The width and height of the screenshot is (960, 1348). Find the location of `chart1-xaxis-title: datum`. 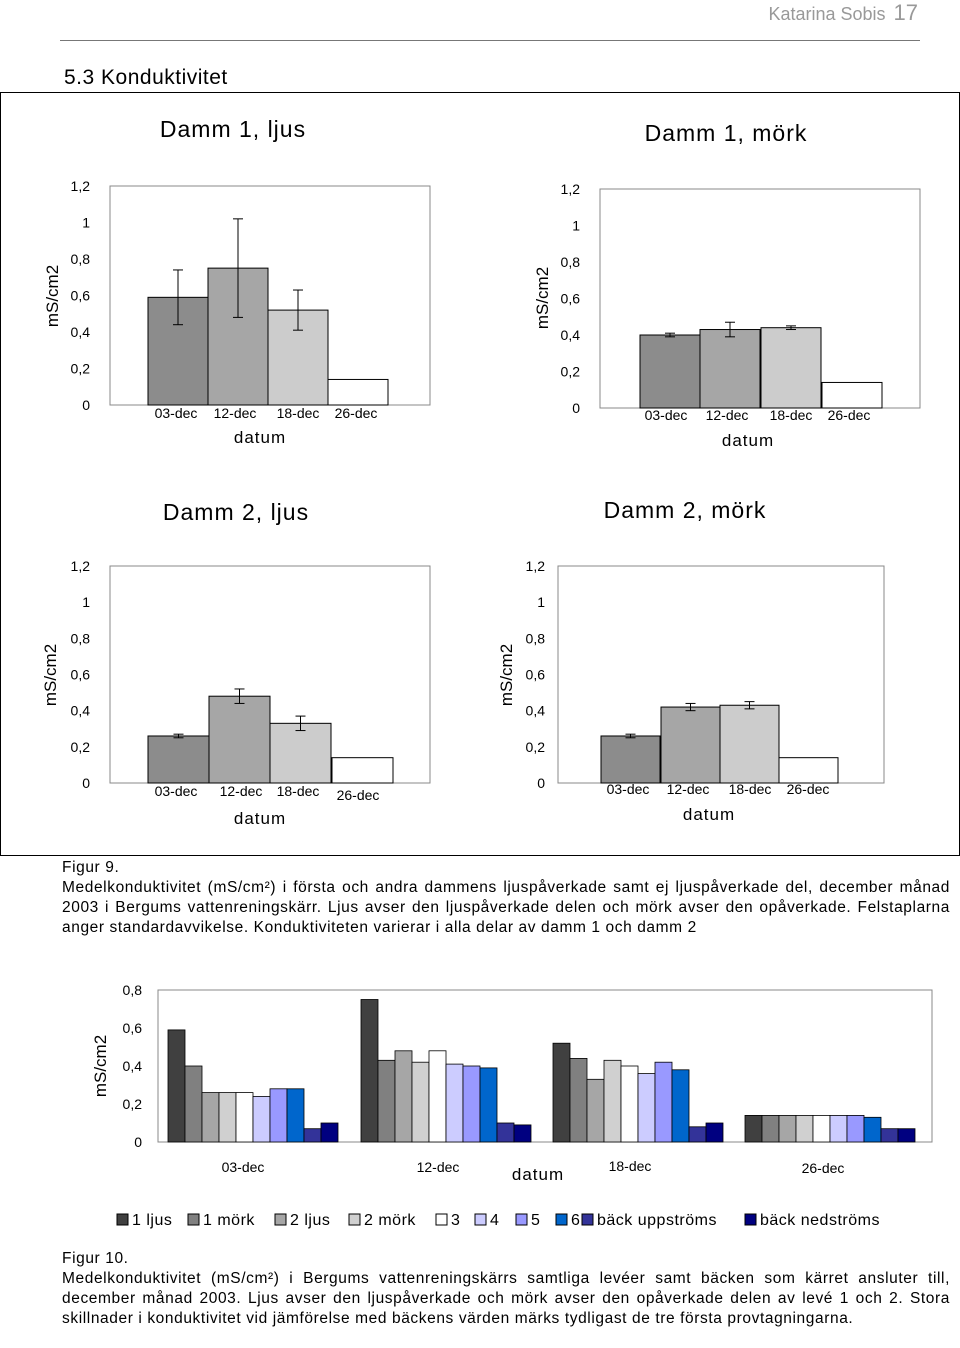

chart1-xaxis-title: datum is located at coordinates (260, 437).